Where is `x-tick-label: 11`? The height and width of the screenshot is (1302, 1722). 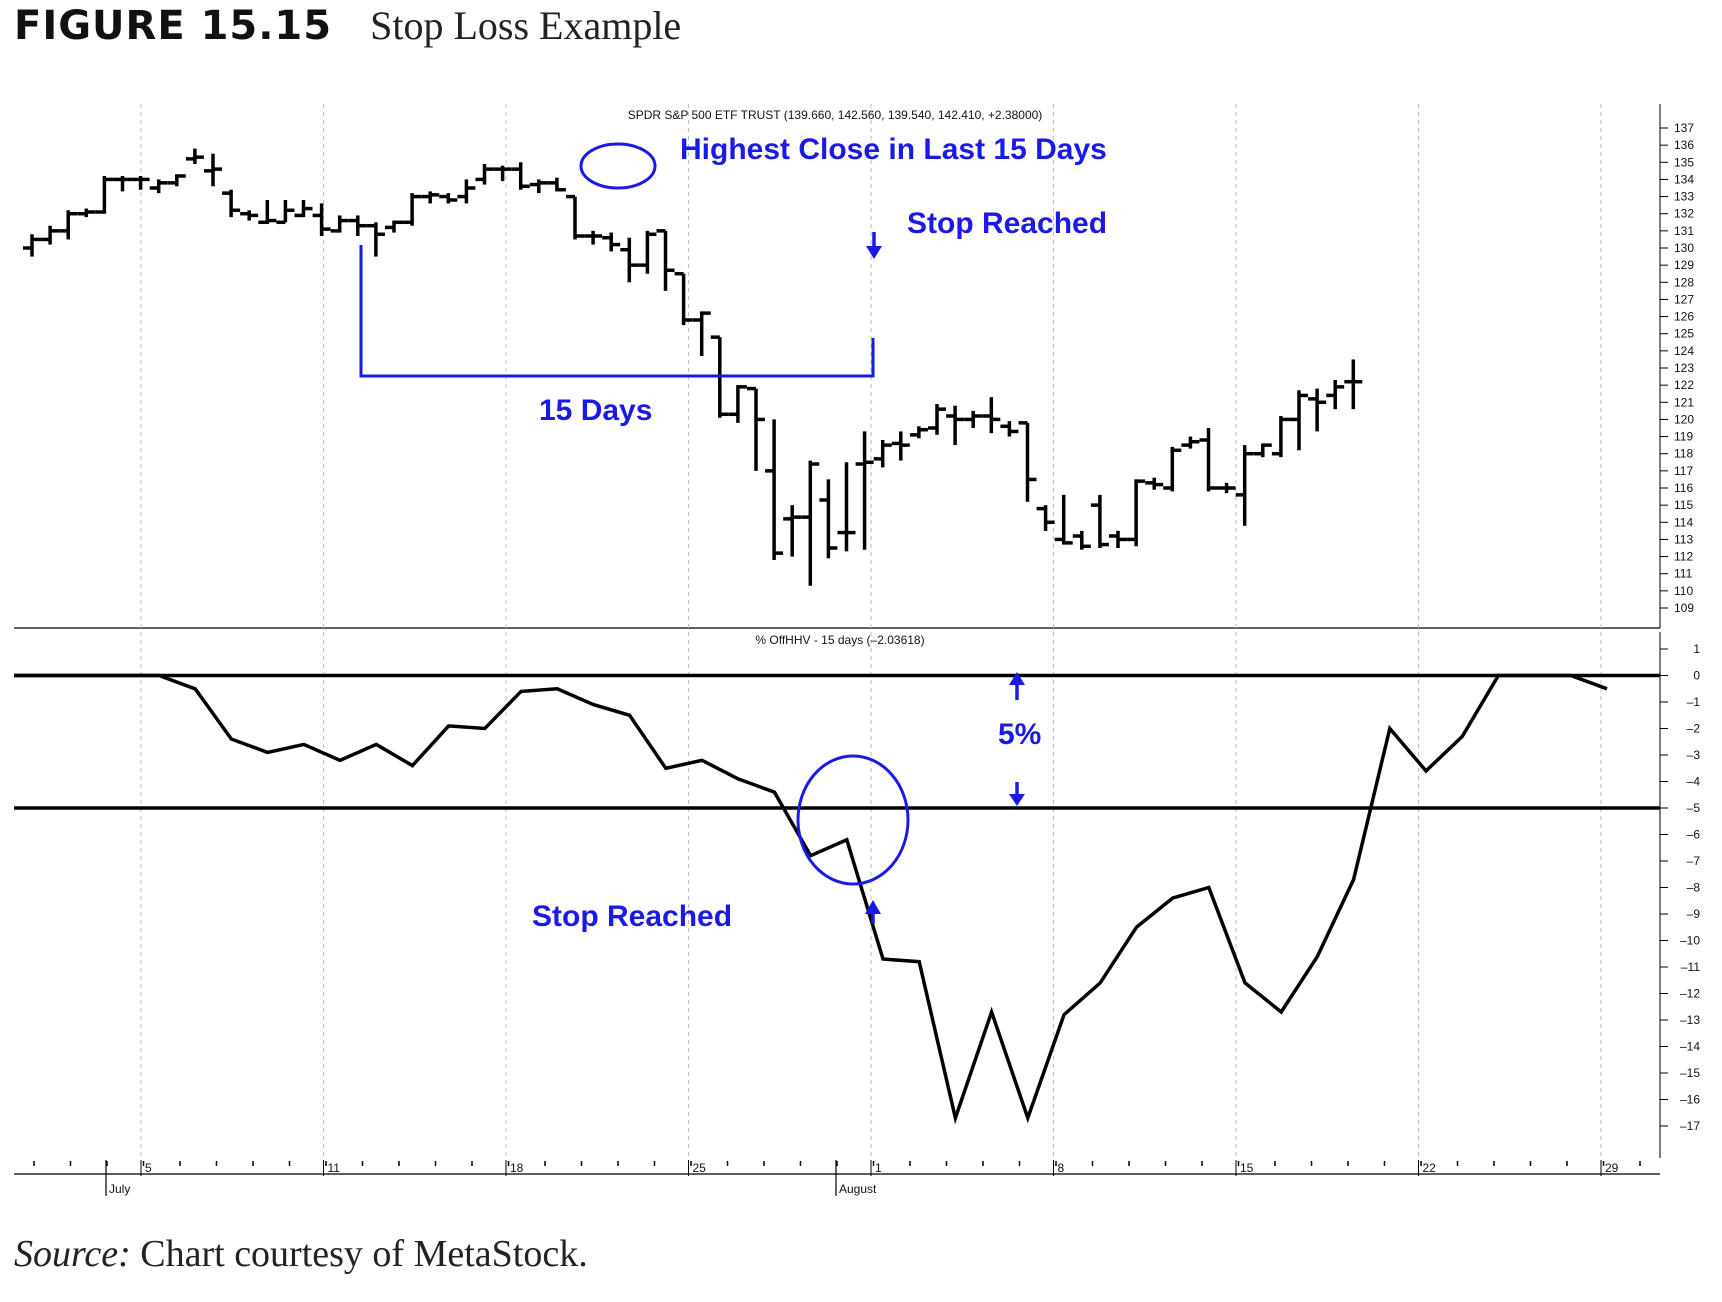
x-tick-label: 11 is located at coordinates (334, 1168).